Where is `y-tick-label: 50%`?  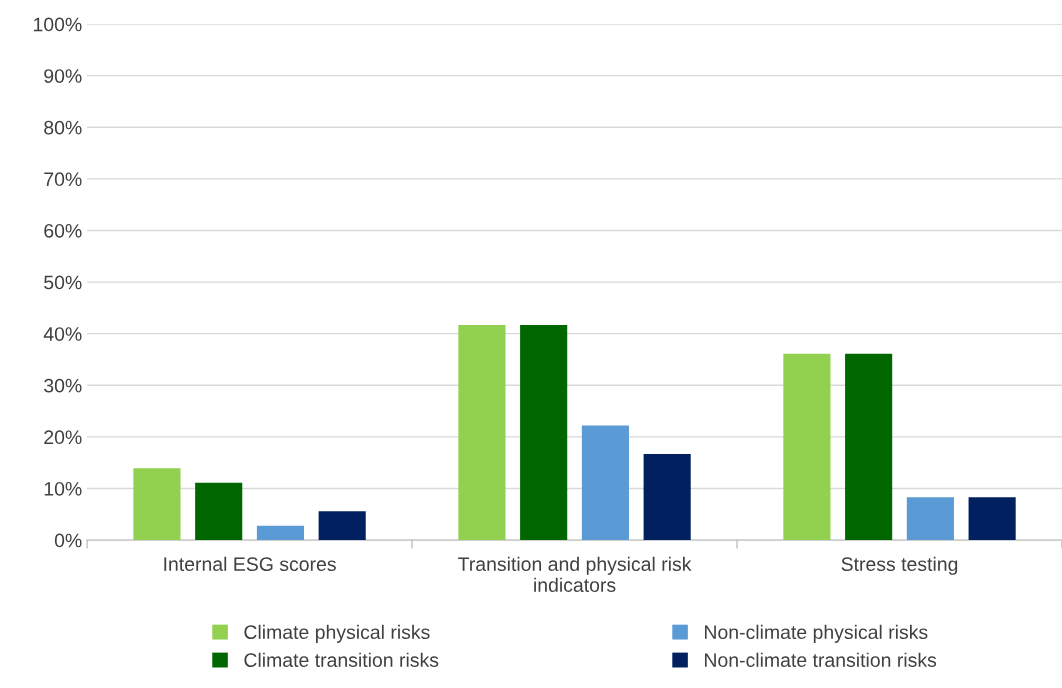 y-tick-label: 50% is located at coordinates (63, 282).